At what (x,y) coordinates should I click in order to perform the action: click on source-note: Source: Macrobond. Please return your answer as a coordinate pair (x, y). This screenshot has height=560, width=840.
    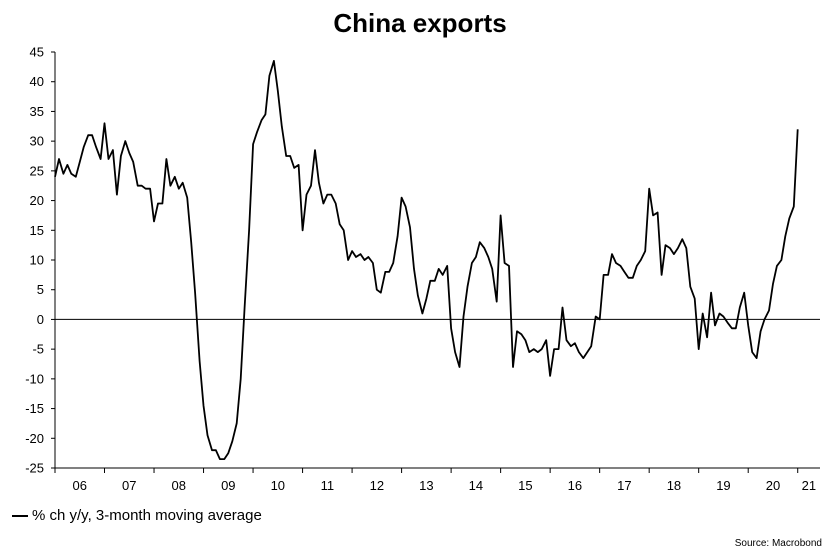
    Looking at the image, I should click on (778, 543).